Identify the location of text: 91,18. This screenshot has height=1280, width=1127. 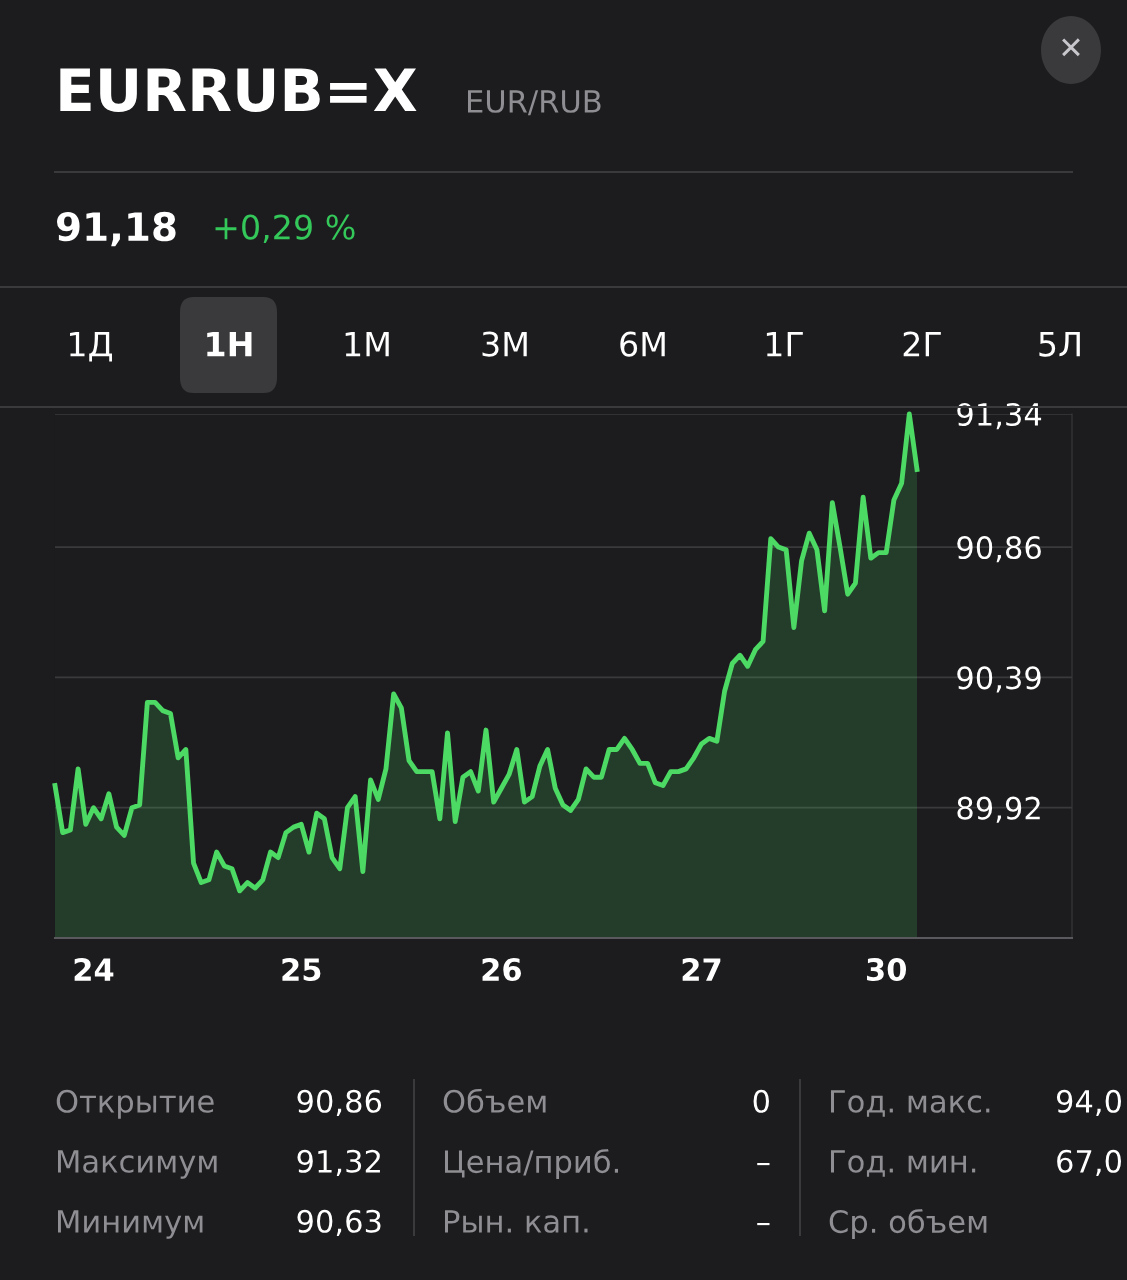
(116, 229).